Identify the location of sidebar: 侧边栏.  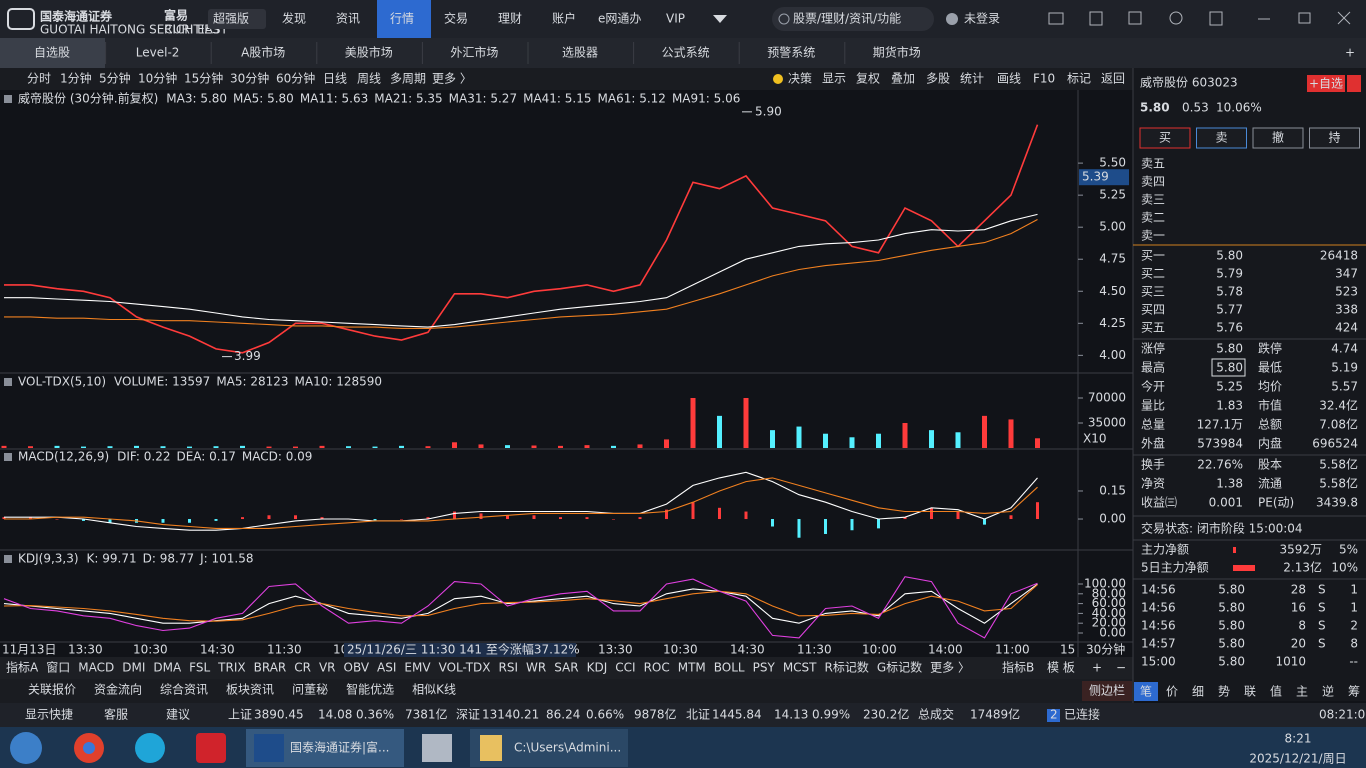
(1107, 690).